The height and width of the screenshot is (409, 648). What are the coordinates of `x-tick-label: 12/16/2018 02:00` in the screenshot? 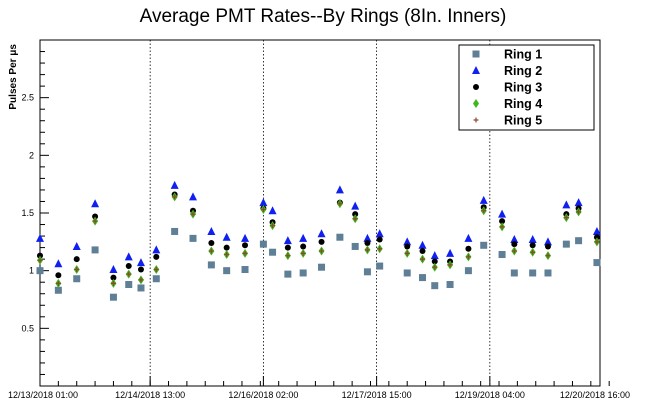 It's located at (263, 395).